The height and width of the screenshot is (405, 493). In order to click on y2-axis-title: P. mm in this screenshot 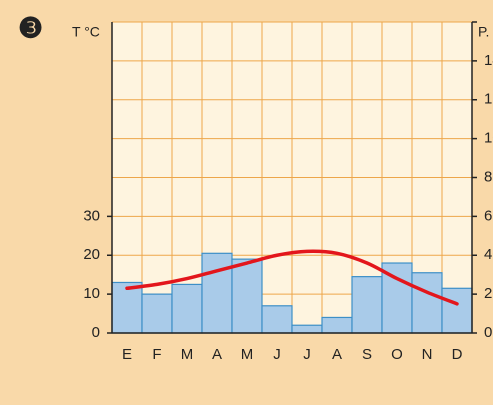, I will do `click(485, 32)`.